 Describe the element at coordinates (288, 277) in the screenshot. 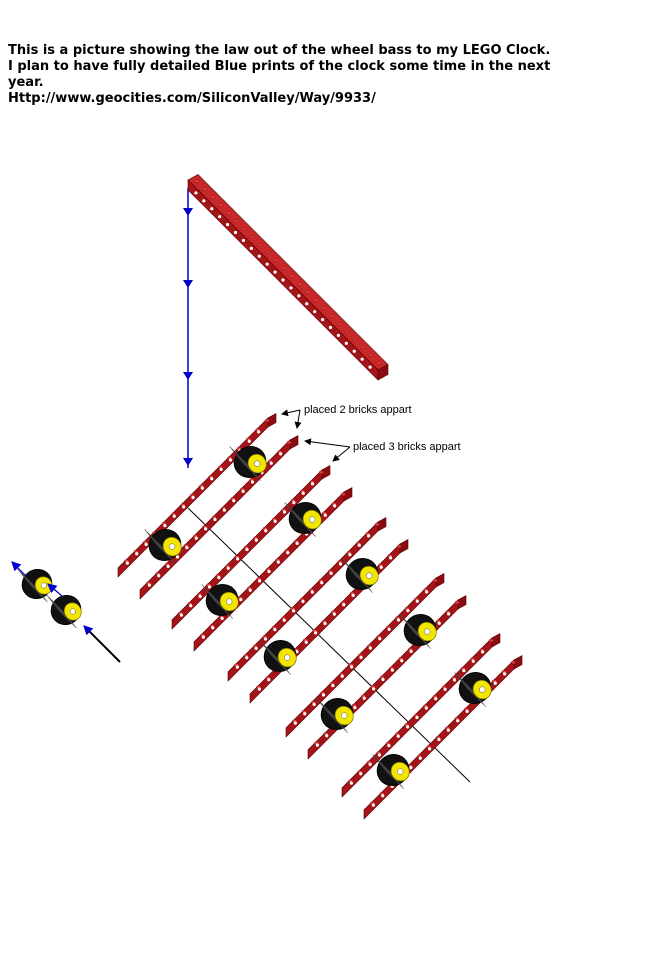

I see `long-beam` at that location.